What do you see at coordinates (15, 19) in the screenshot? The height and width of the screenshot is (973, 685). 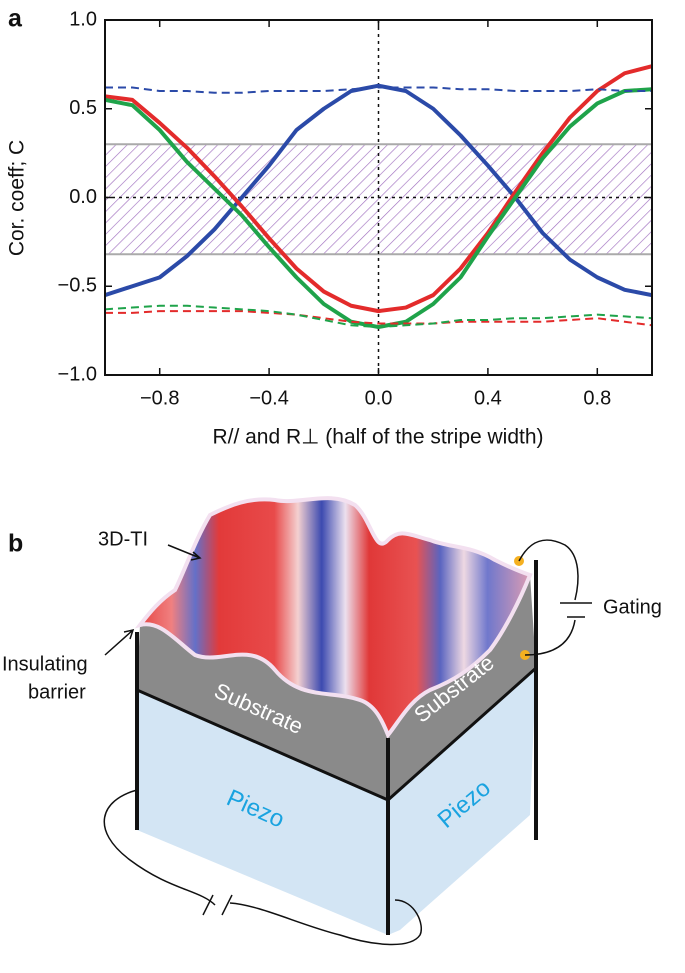 I see `panel-label: a` at bounding box center [15, 19].